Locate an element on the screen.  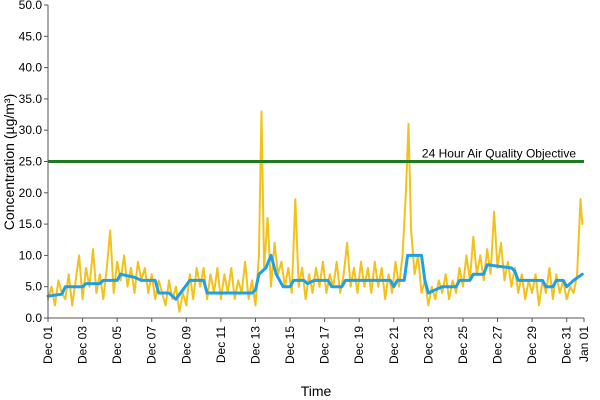
x-tick-label: Dec 05 is located at coordinates (117, 345).